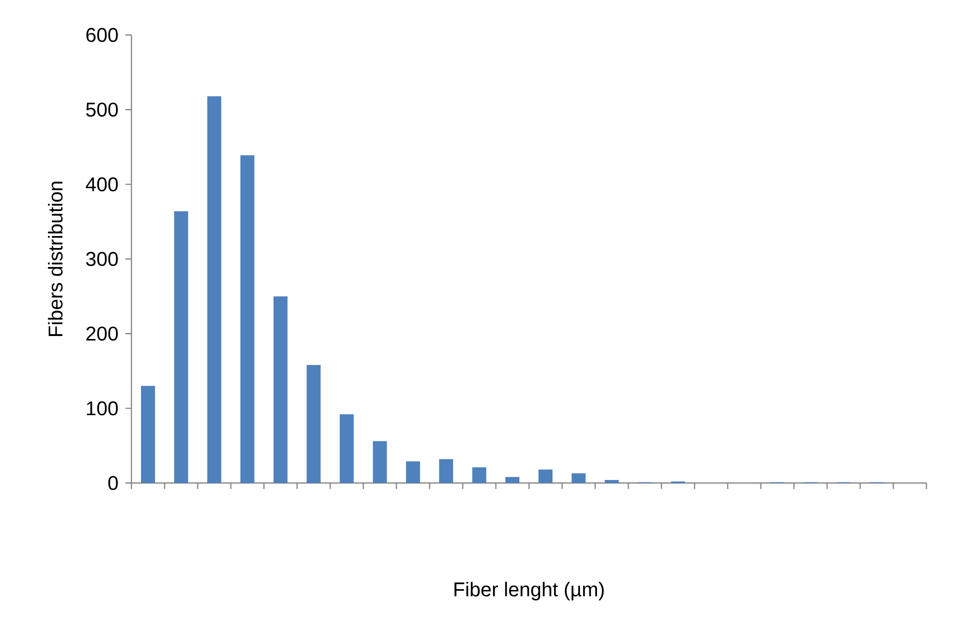 This screenshot has width=964, height=635. Describe the element at coordinates (102, 35) in the screenshot. I see `y-tick-label: 600` at that location.